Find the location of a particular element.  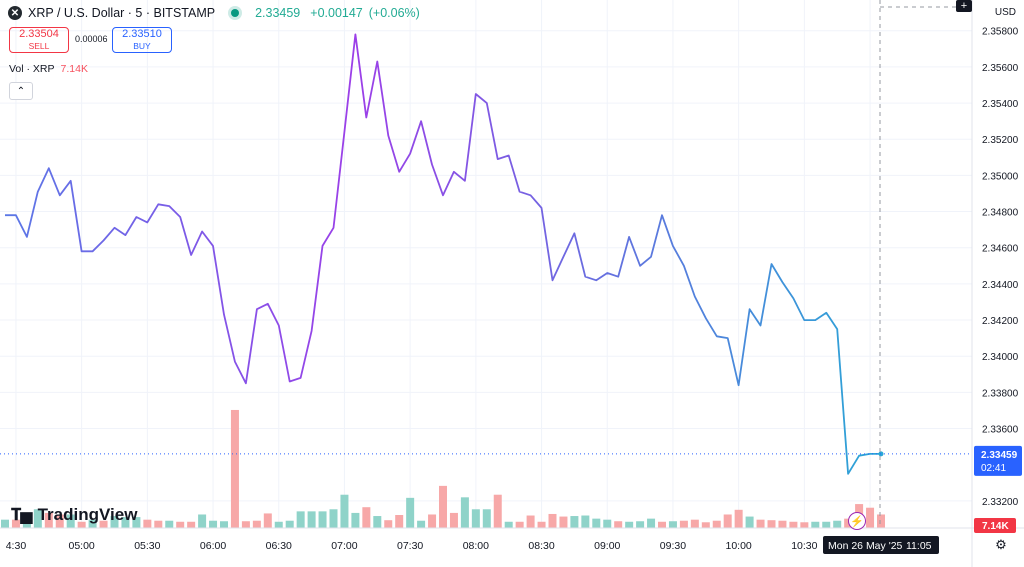

collapse-legend-button: ⌃ is located at coordinates (21, 91).